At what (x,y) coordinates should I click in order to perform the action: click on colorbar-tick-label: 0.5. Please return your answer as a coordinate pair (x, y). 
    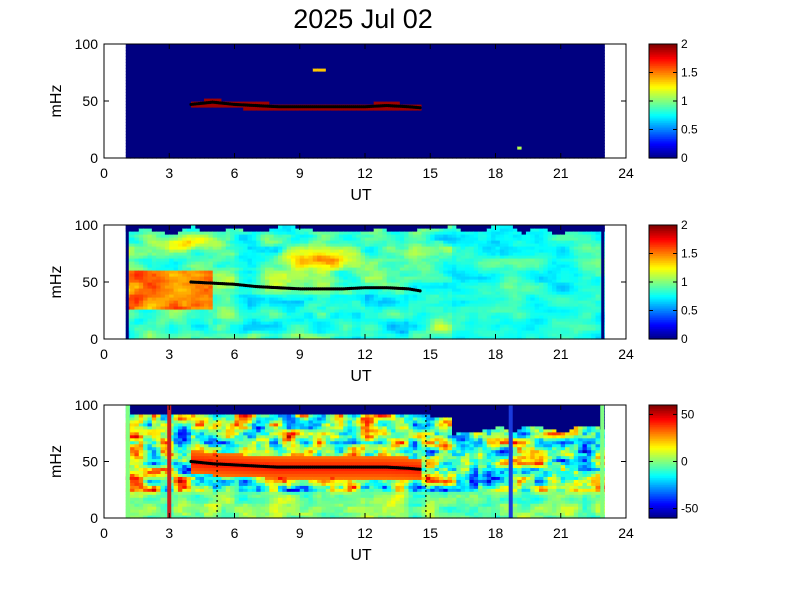
    Looking at the image, I should click on (689, 130).